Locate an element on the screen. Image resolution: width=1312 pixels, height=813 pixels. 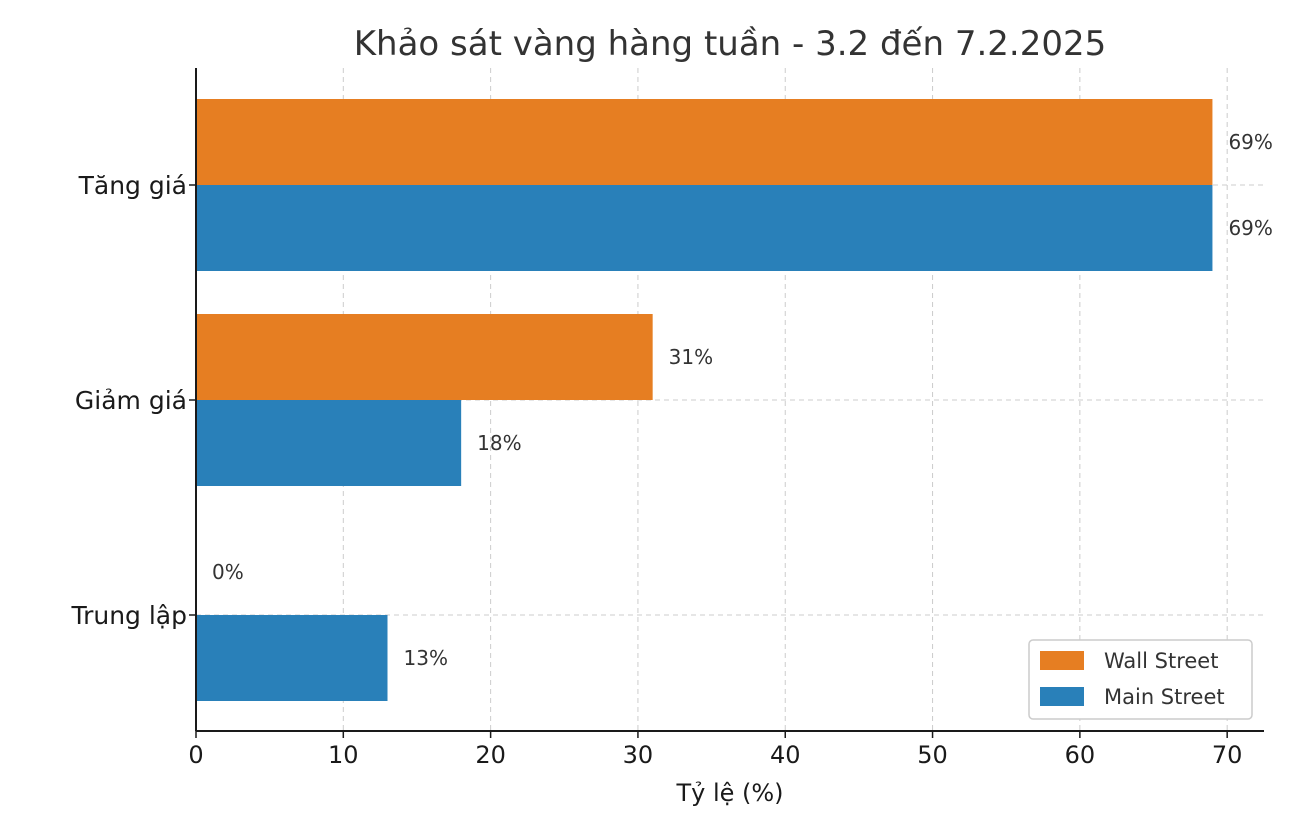
data-label: 0% is located at coordinates (228, 572).